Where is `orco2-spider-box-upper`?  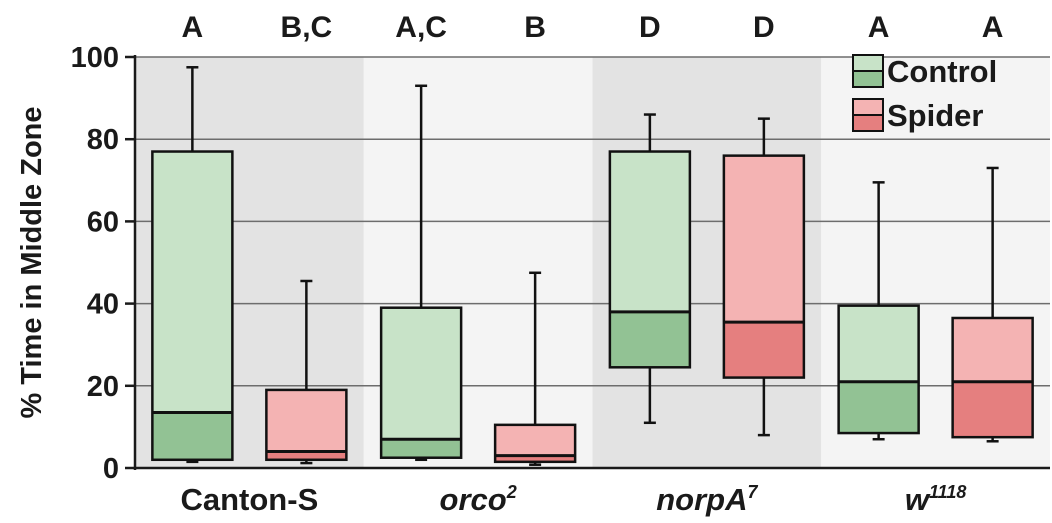 orco2-spider-box-upper is located at coordinates (535, 440).